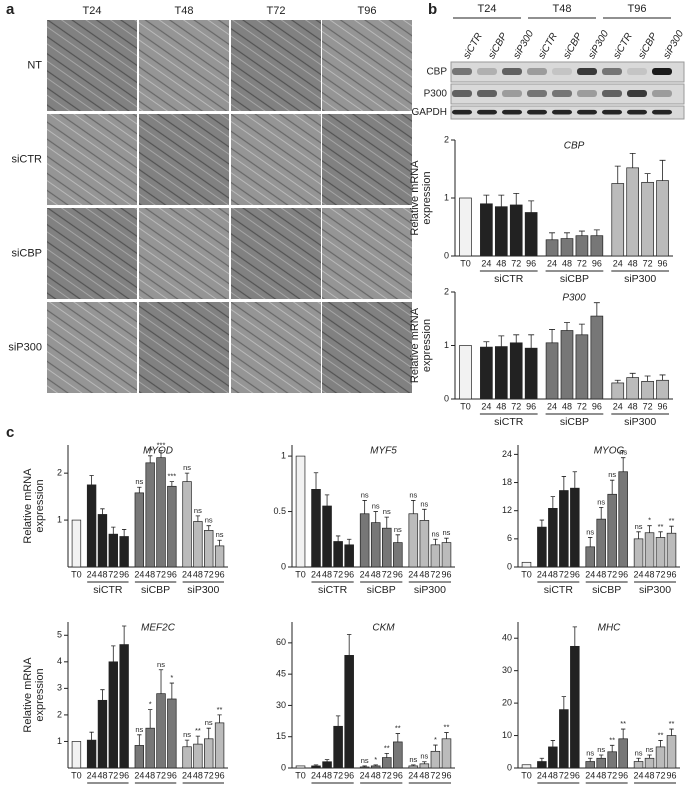 The image size is (685, 786). I want to click on chart-title: MEF2C, so click(158, 628).